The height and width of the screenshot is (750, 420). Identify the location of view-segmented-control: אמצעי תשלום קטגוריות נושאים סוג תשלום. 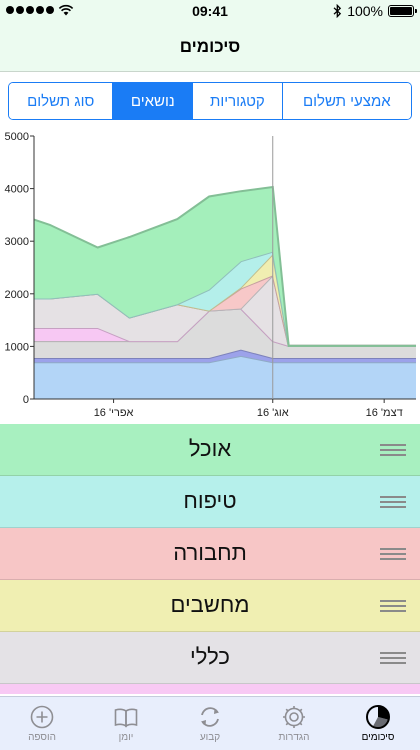
(210, 101).